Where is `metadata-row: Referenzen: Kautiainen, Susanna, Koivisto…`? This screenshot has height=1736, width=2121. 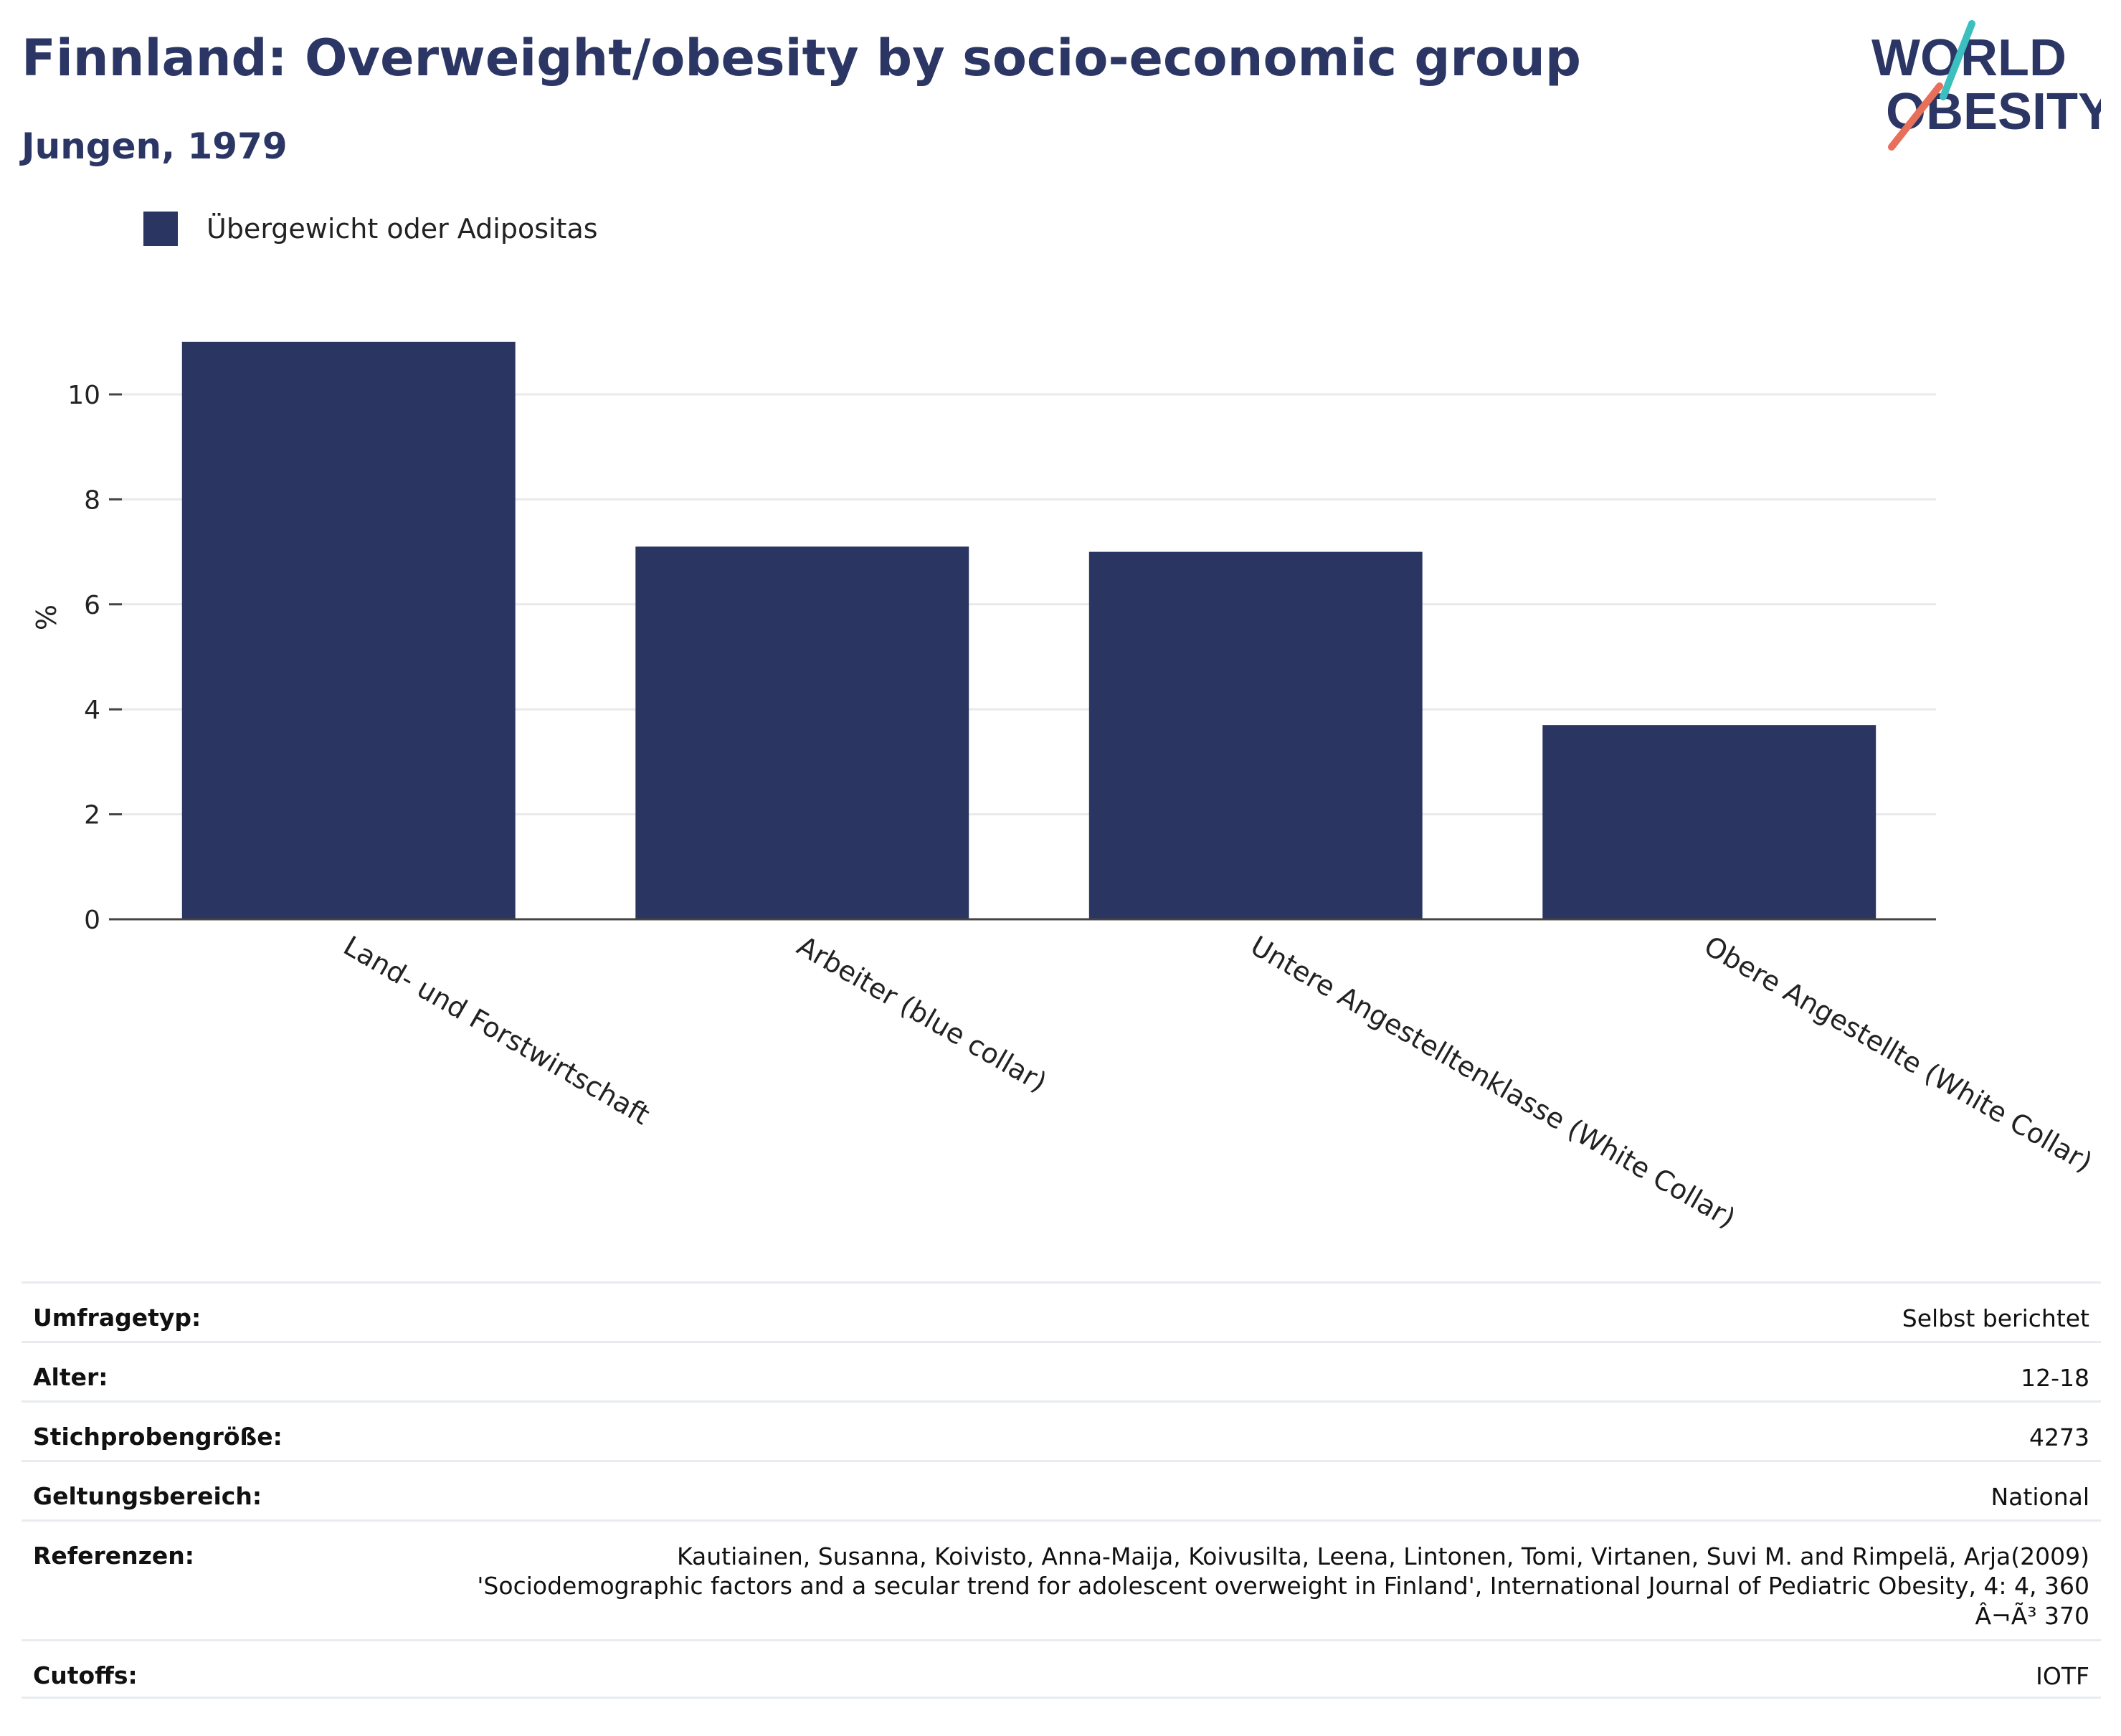
metadata-row: Referenzen: Kautiainen, Susanna, Koivisto… is located at coordinates (1061, 1579).